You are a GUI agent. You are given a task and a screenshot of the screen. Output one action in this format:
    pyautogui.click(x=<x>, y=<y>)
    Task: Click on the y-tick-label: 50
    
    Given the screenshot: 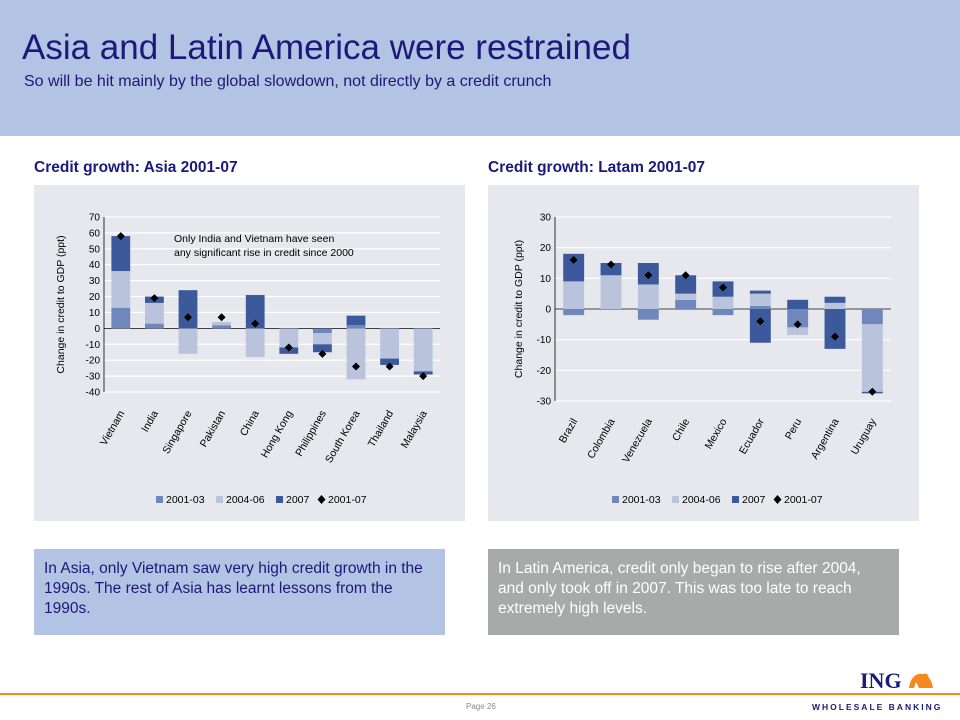 What is the action you would take?
    pyautogui.click(x=95, y=249)
    